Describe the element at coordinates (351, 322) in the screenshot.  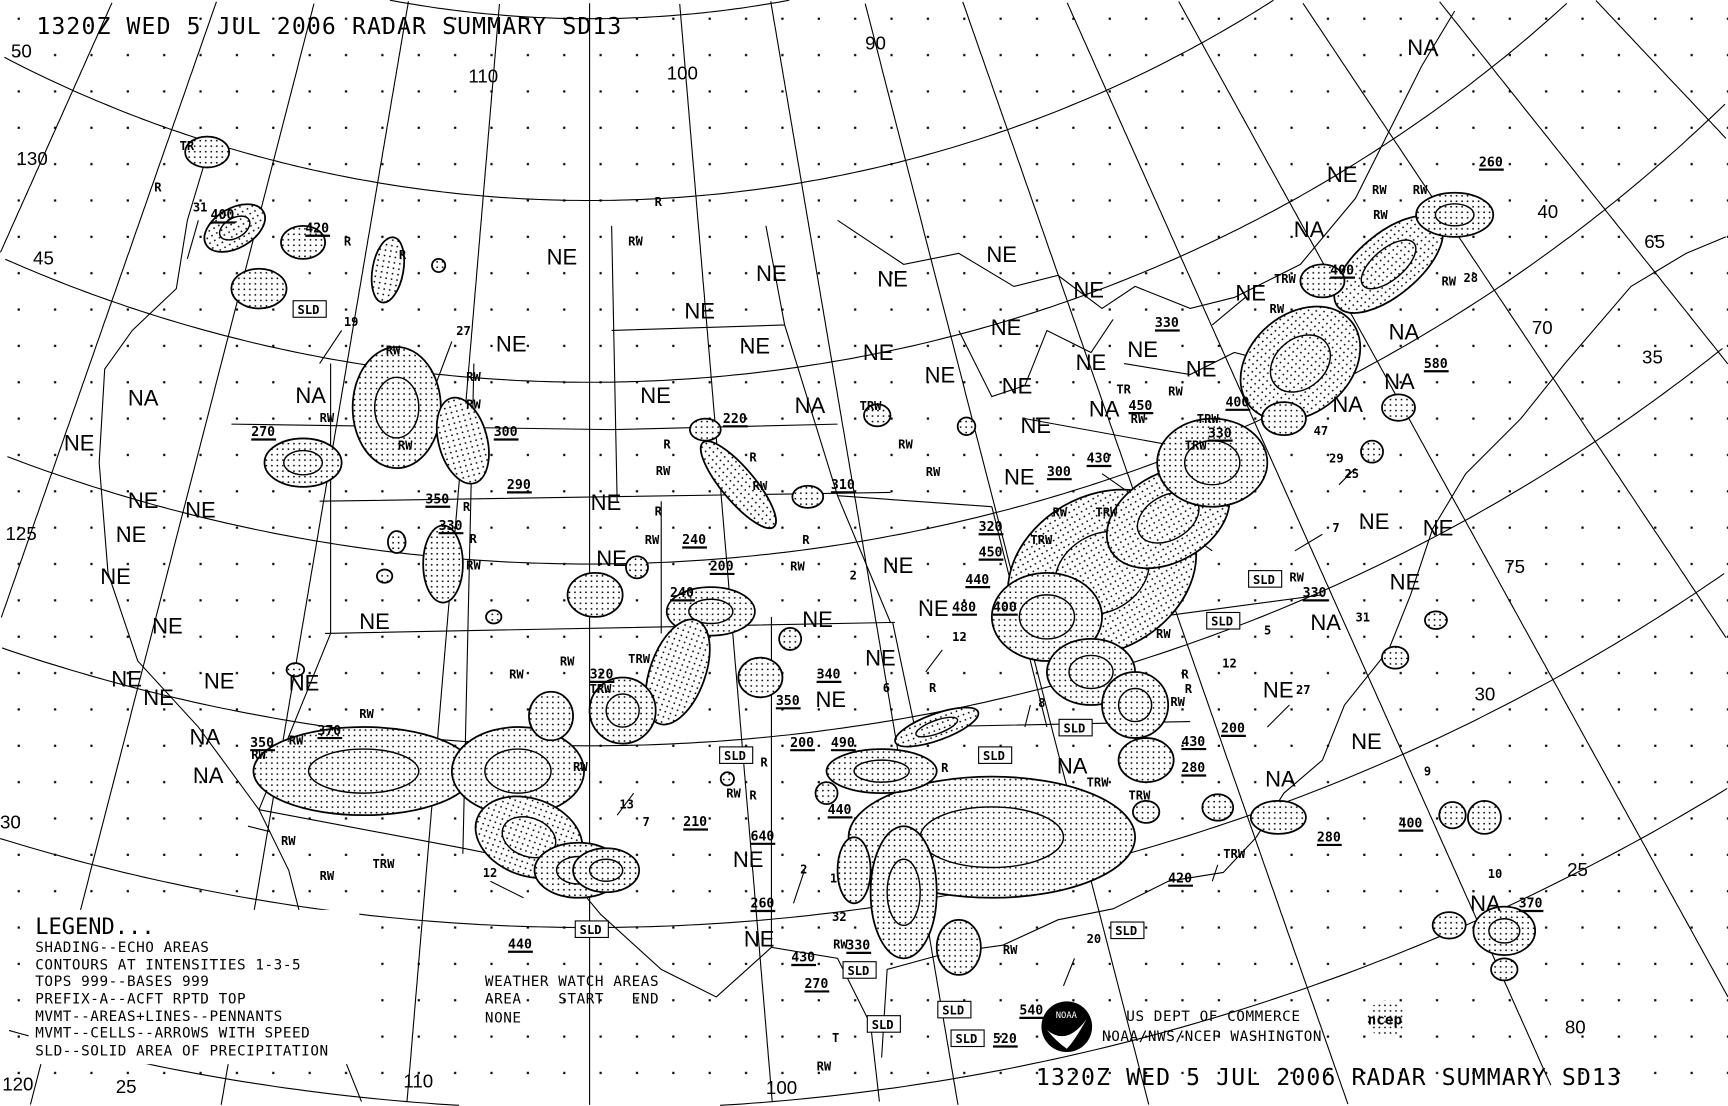
I see `precip-type-label: 19` at that location.